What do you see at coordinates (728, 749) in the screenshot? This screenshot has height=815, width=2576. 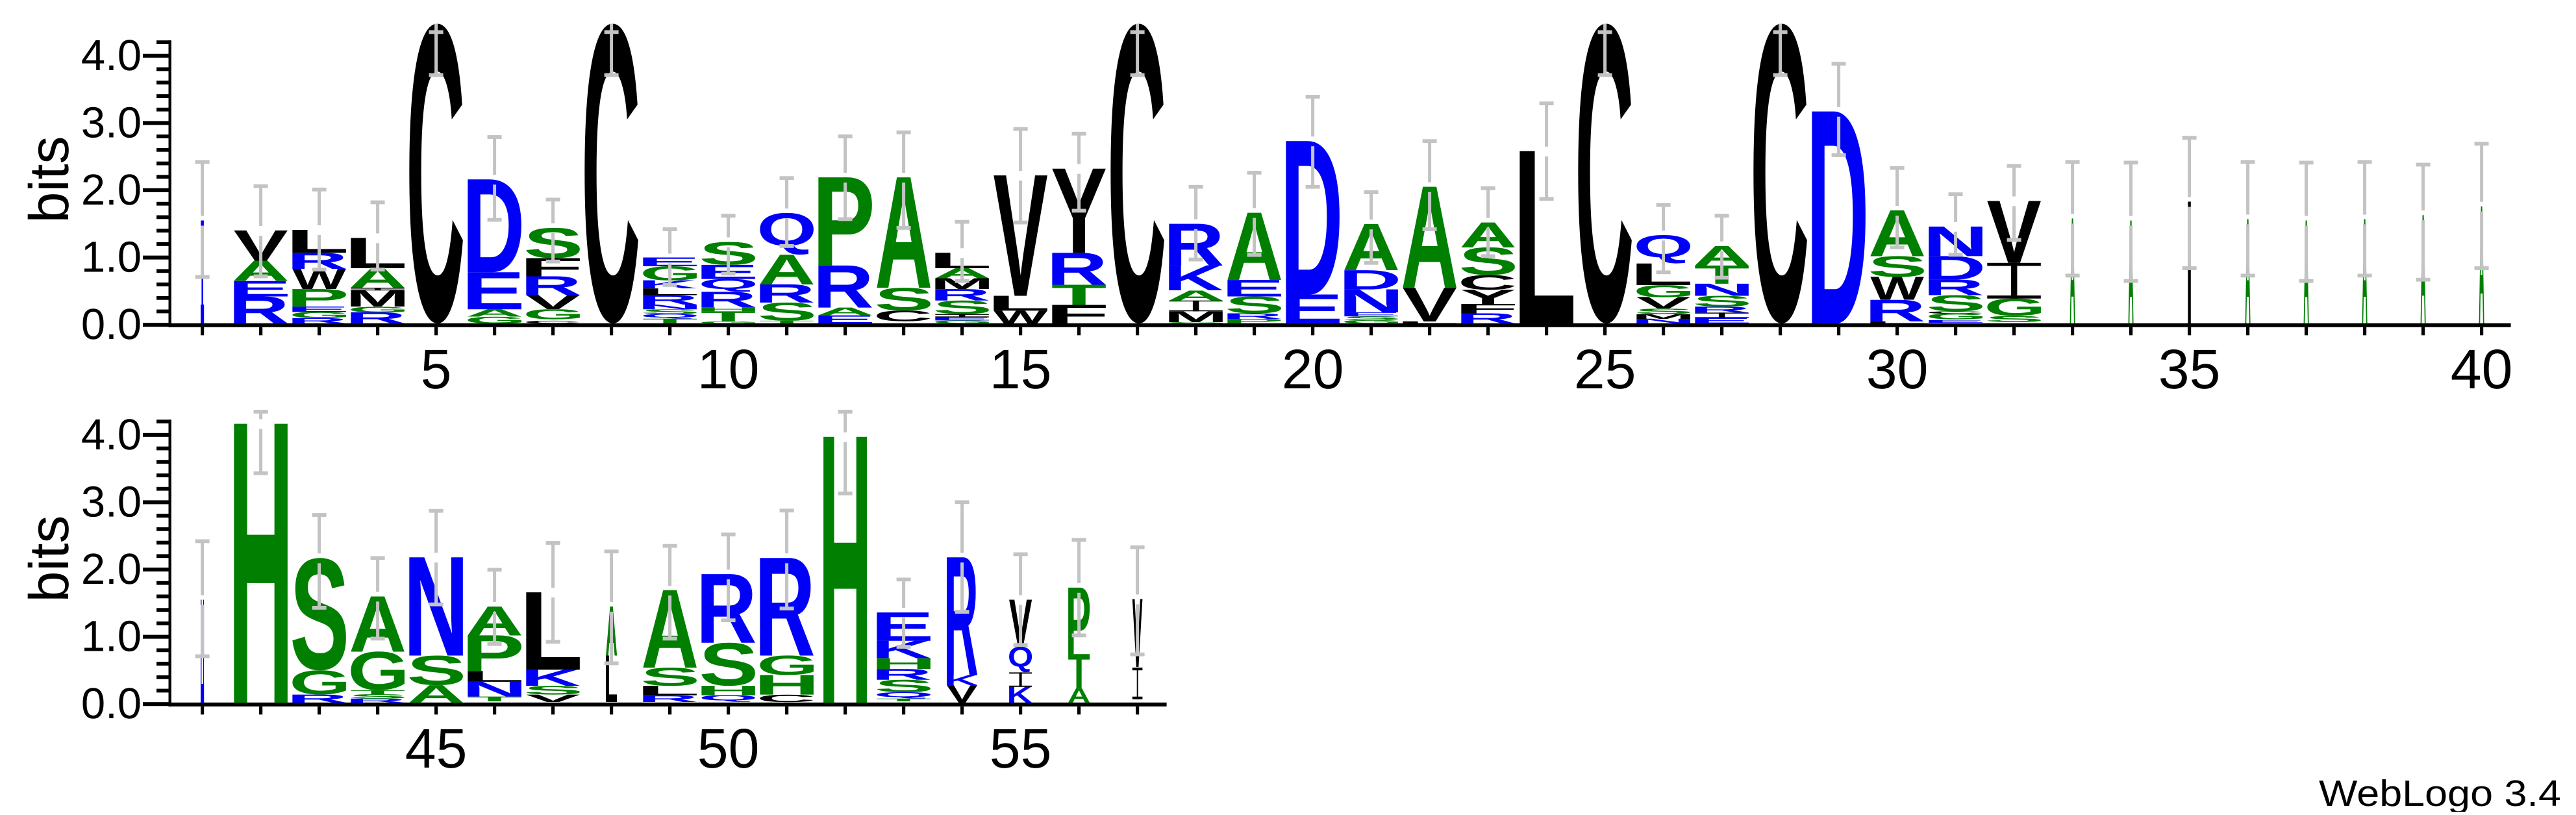 I see `svg-text: 50` at bounding box center [728, 749].